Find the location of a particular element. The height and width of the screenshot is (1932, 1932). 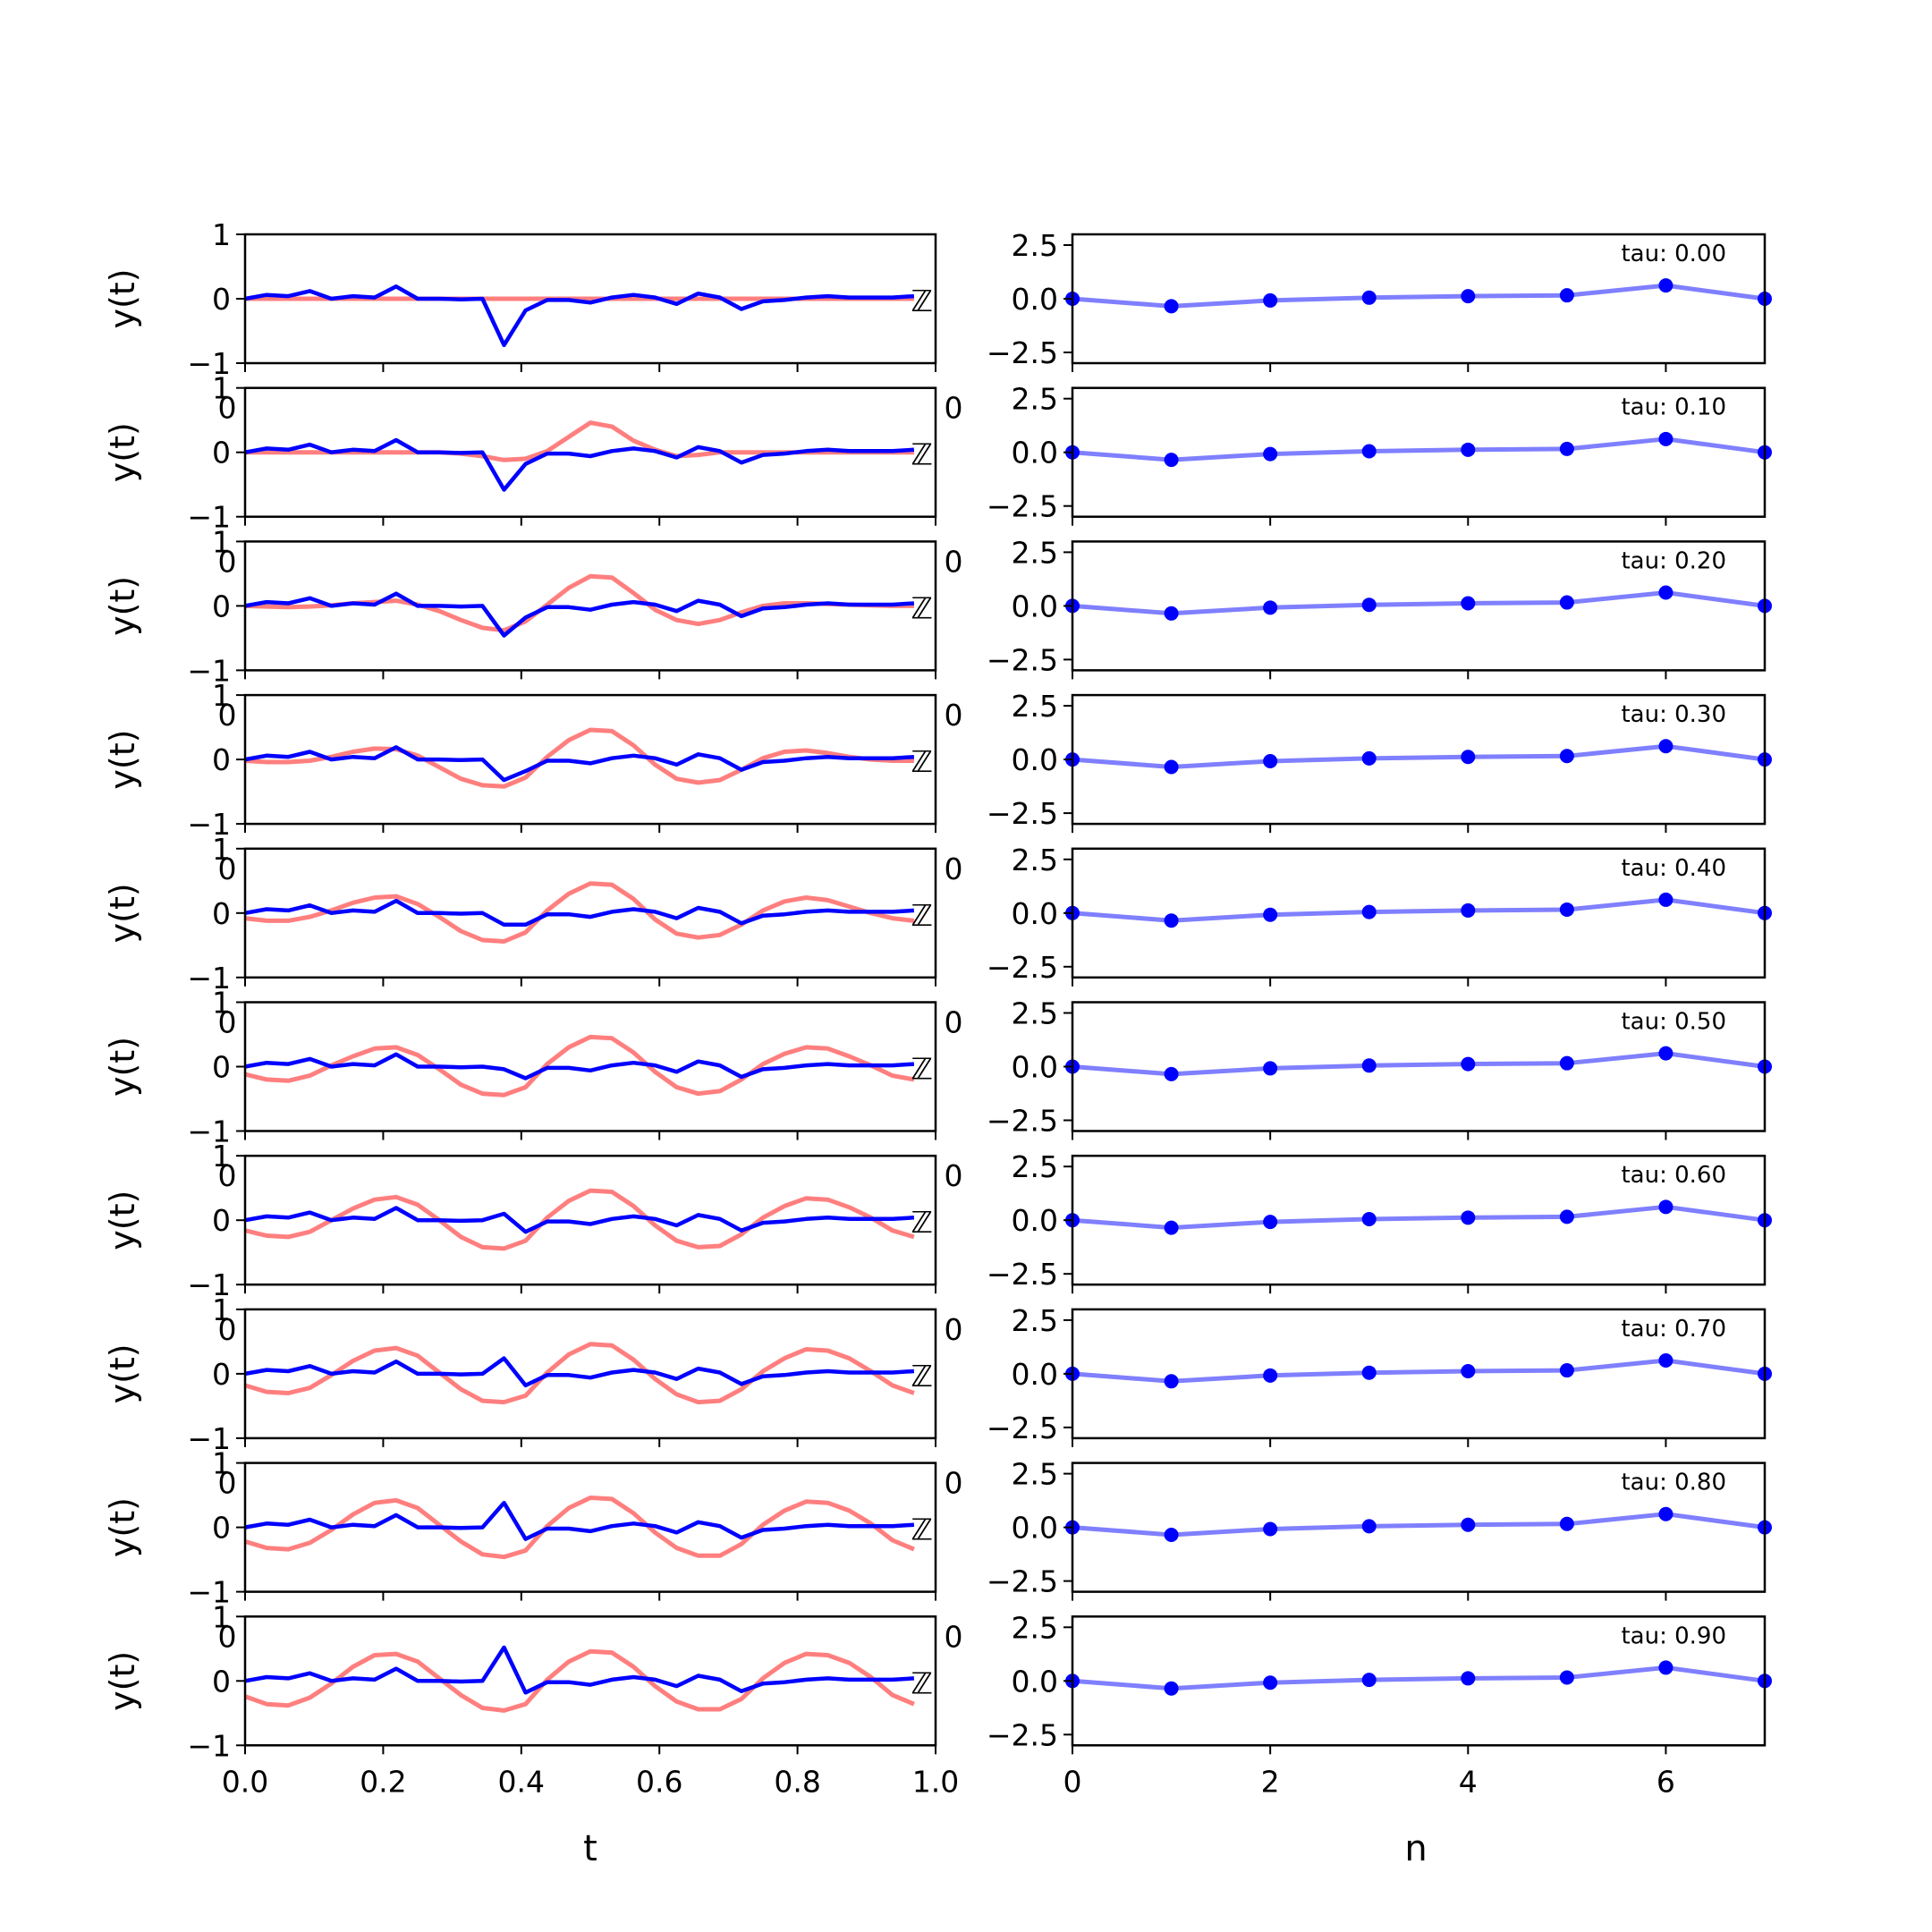

right-subplot-8: 2.5 0.0 −2.5 tau: 0.80 is located at coordinates (1379, 1529).